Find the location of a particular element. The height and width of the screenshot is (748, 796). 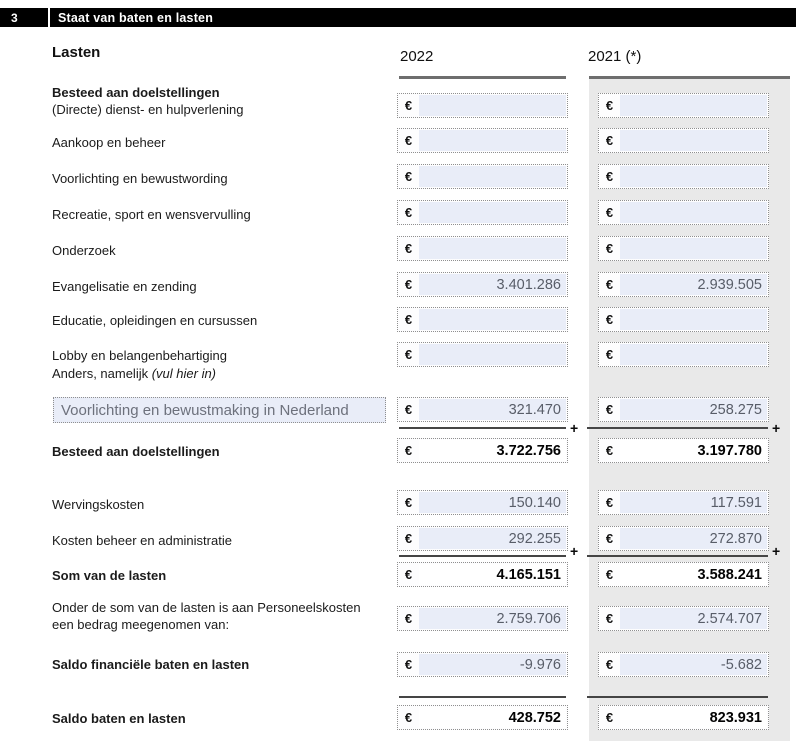

total-field-som-2021: €3.588.241 is located at coordinates (683, 574).